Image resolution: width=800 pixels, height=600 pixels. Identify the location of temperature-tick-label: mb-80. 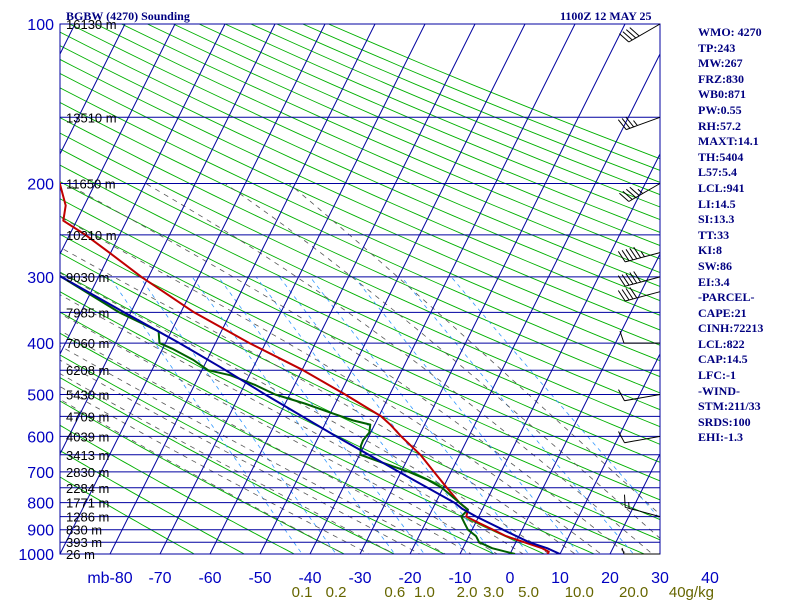
(109, 578).